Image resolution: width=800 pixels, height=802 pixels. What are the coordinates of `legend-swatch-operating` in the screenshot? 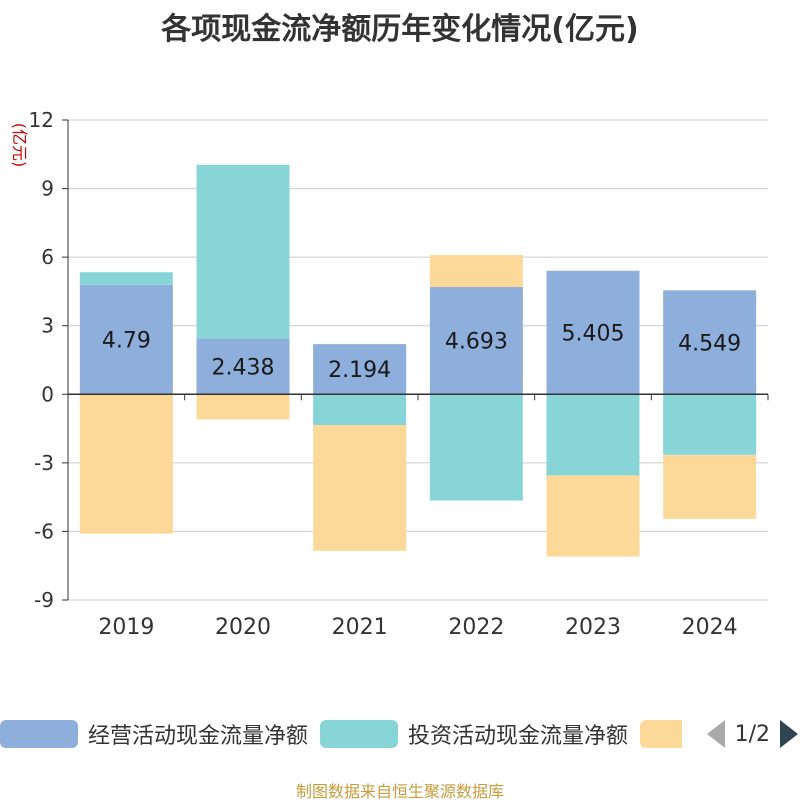 It's located at (39, 734).